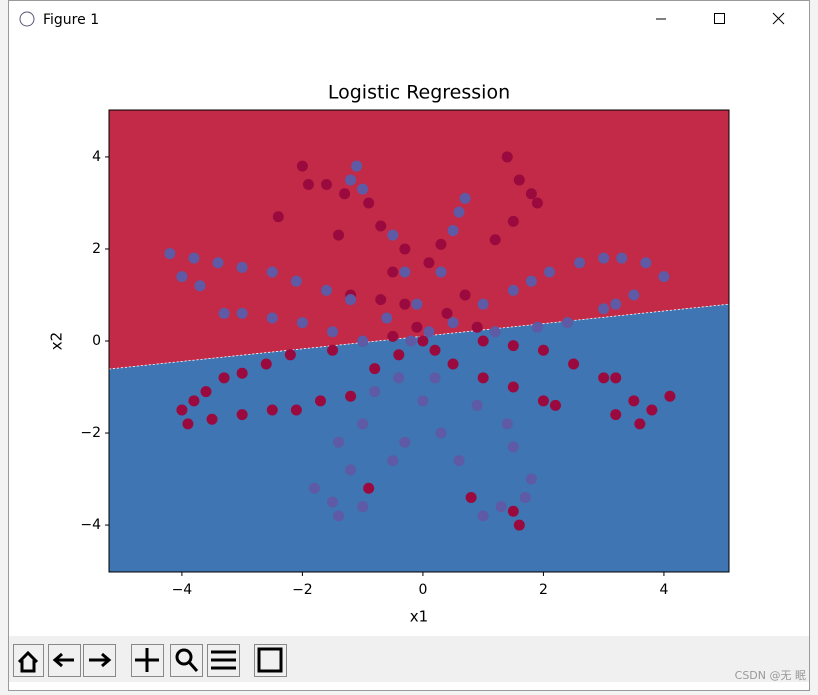  What do you see at coordinates (663, 590) in the screenshot?
I see `x-tick-label: 4` at bounding box center [663, 590].